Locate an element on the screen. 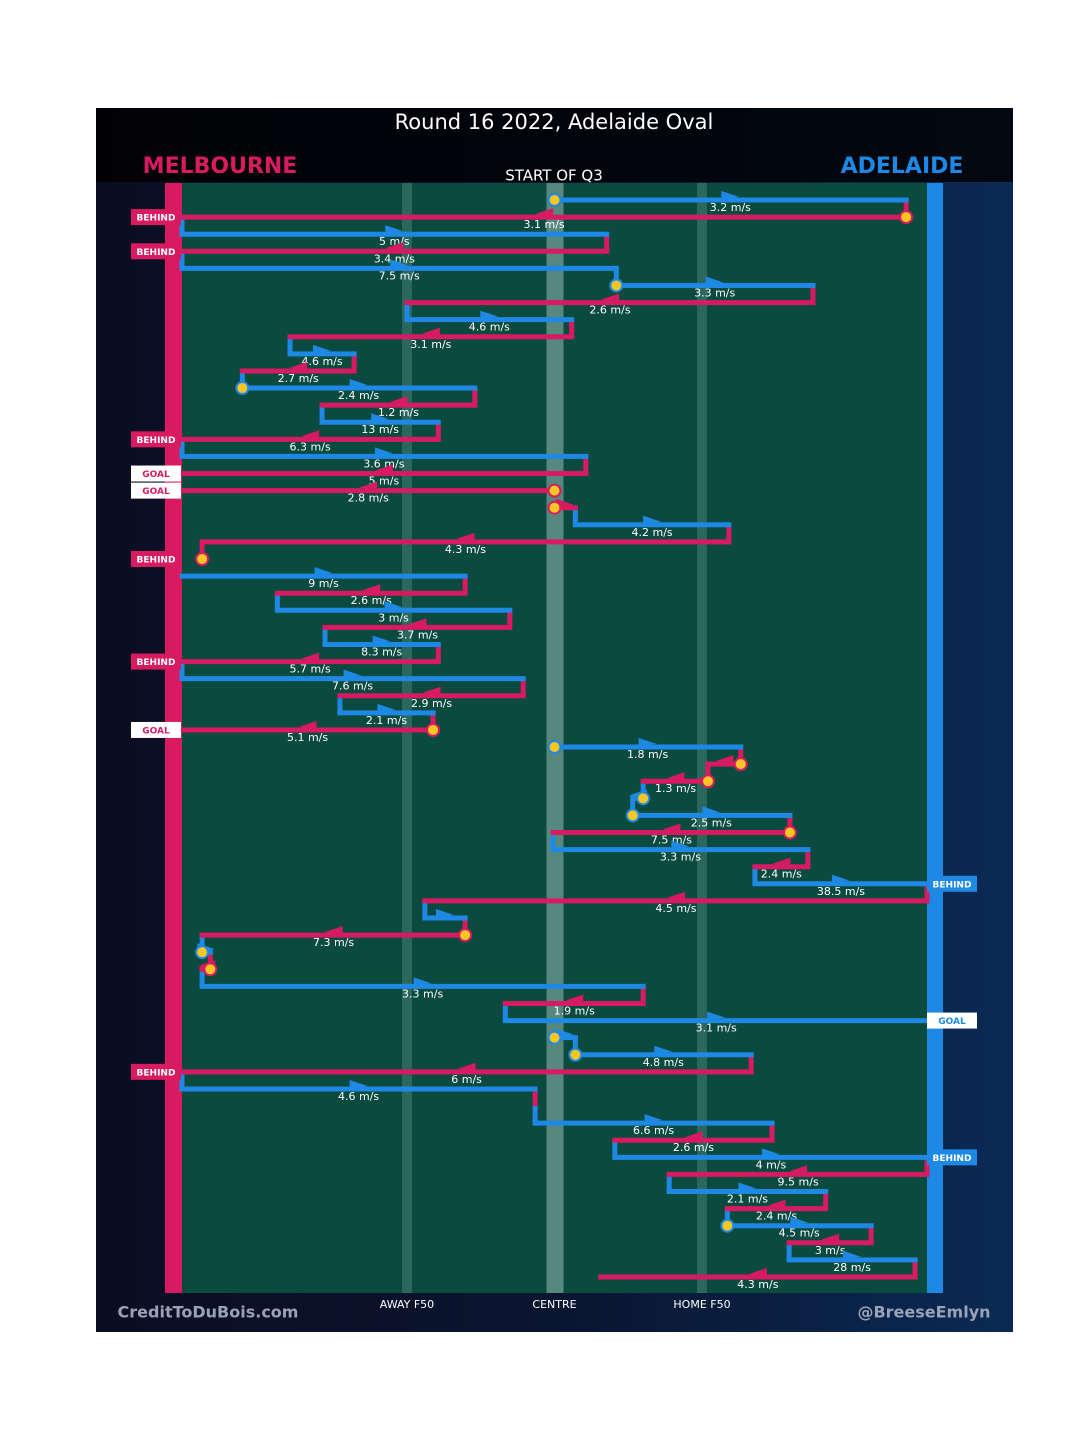  speed-label: 5.7 m/s is located at coordinates (310, 669).